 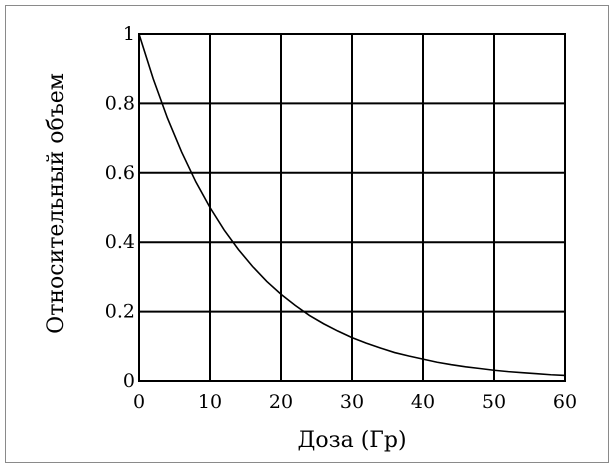 What do you see at coordinates (423, 402) in the screenshot?
I see `x-tick-label: 40` at bounding box center [423, 402].